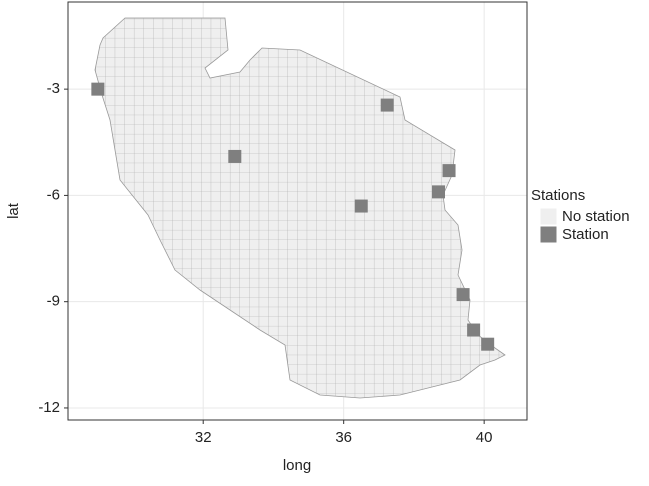 The image size is (649, 486). What do you see at coordinates (203, 437) in the screenshot?
I see `x-tick-label: 32` at bounding box center [203, 437].